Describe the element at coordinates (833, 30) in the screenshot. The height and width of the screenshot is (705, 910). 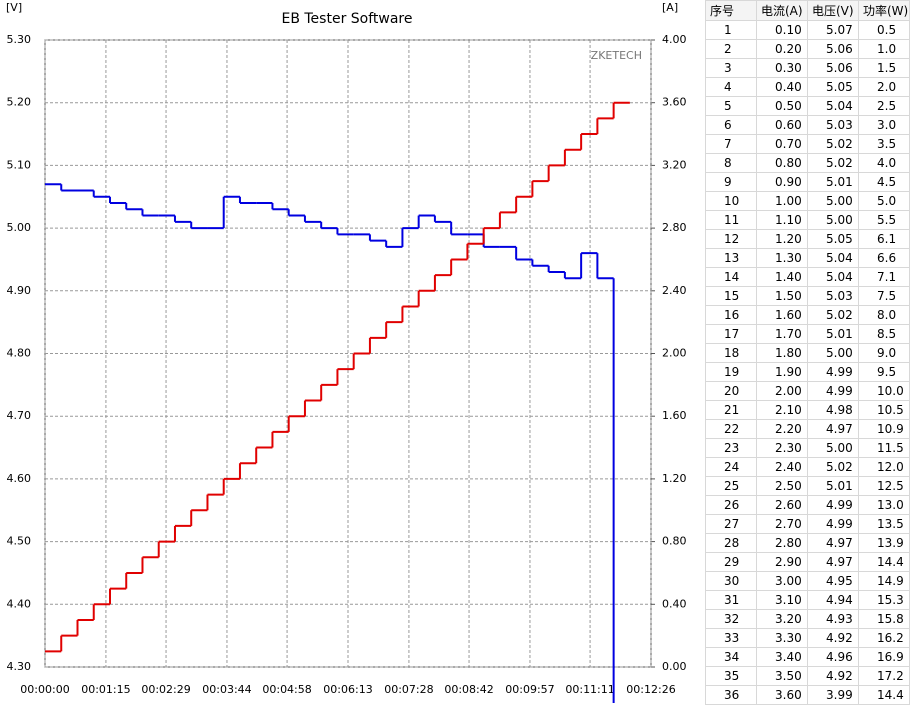
I see `table-cell: 5.07` at that location.